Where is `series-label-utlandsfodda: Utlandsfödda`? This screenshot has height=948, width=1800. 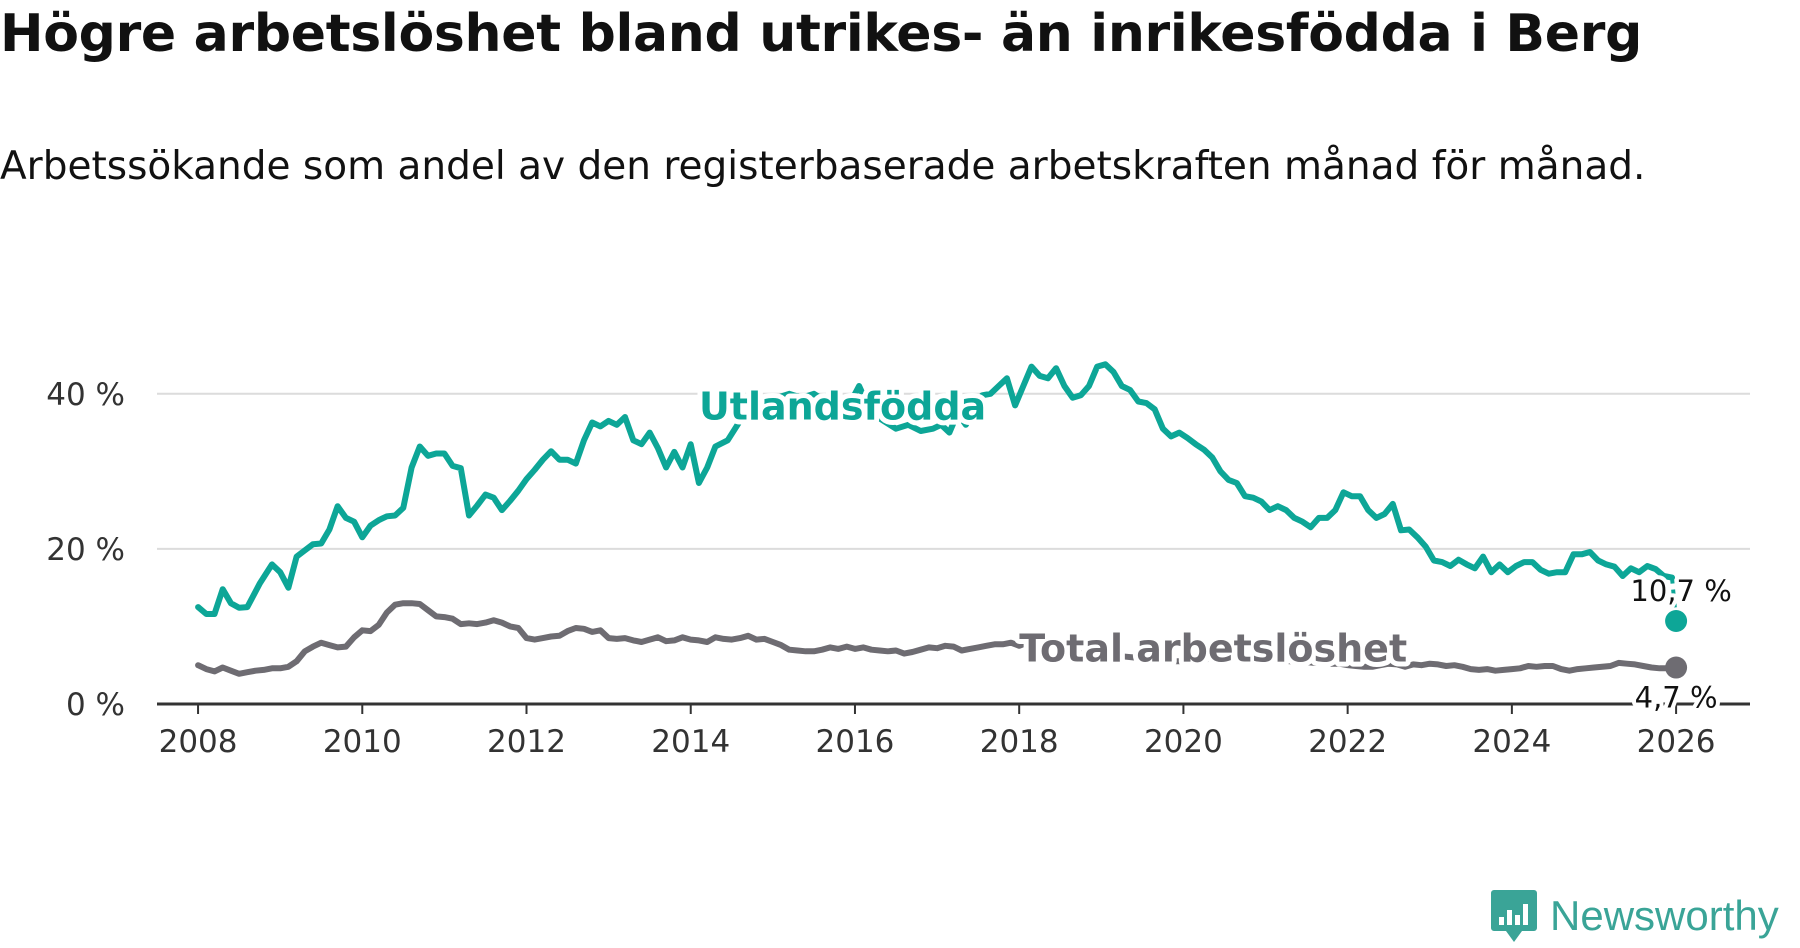 series-label-utlandsfodda: Utlandsfödda is located at coordinates (842, 406).